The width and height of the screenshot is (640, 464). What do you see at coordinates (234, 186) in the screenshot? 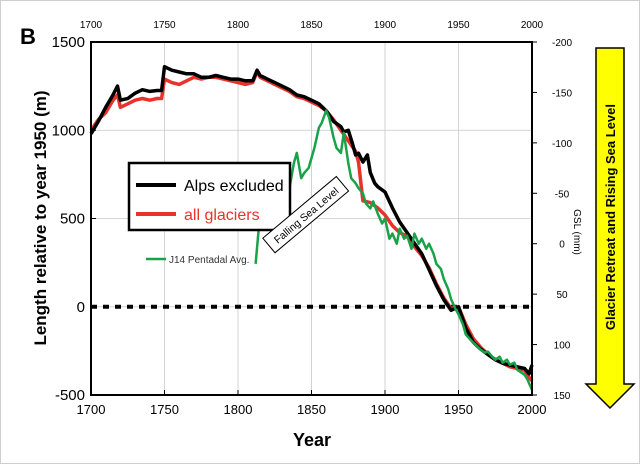
I see `legend-label-alps-excluded: Alps excluded` at bounding box center [234, 186].